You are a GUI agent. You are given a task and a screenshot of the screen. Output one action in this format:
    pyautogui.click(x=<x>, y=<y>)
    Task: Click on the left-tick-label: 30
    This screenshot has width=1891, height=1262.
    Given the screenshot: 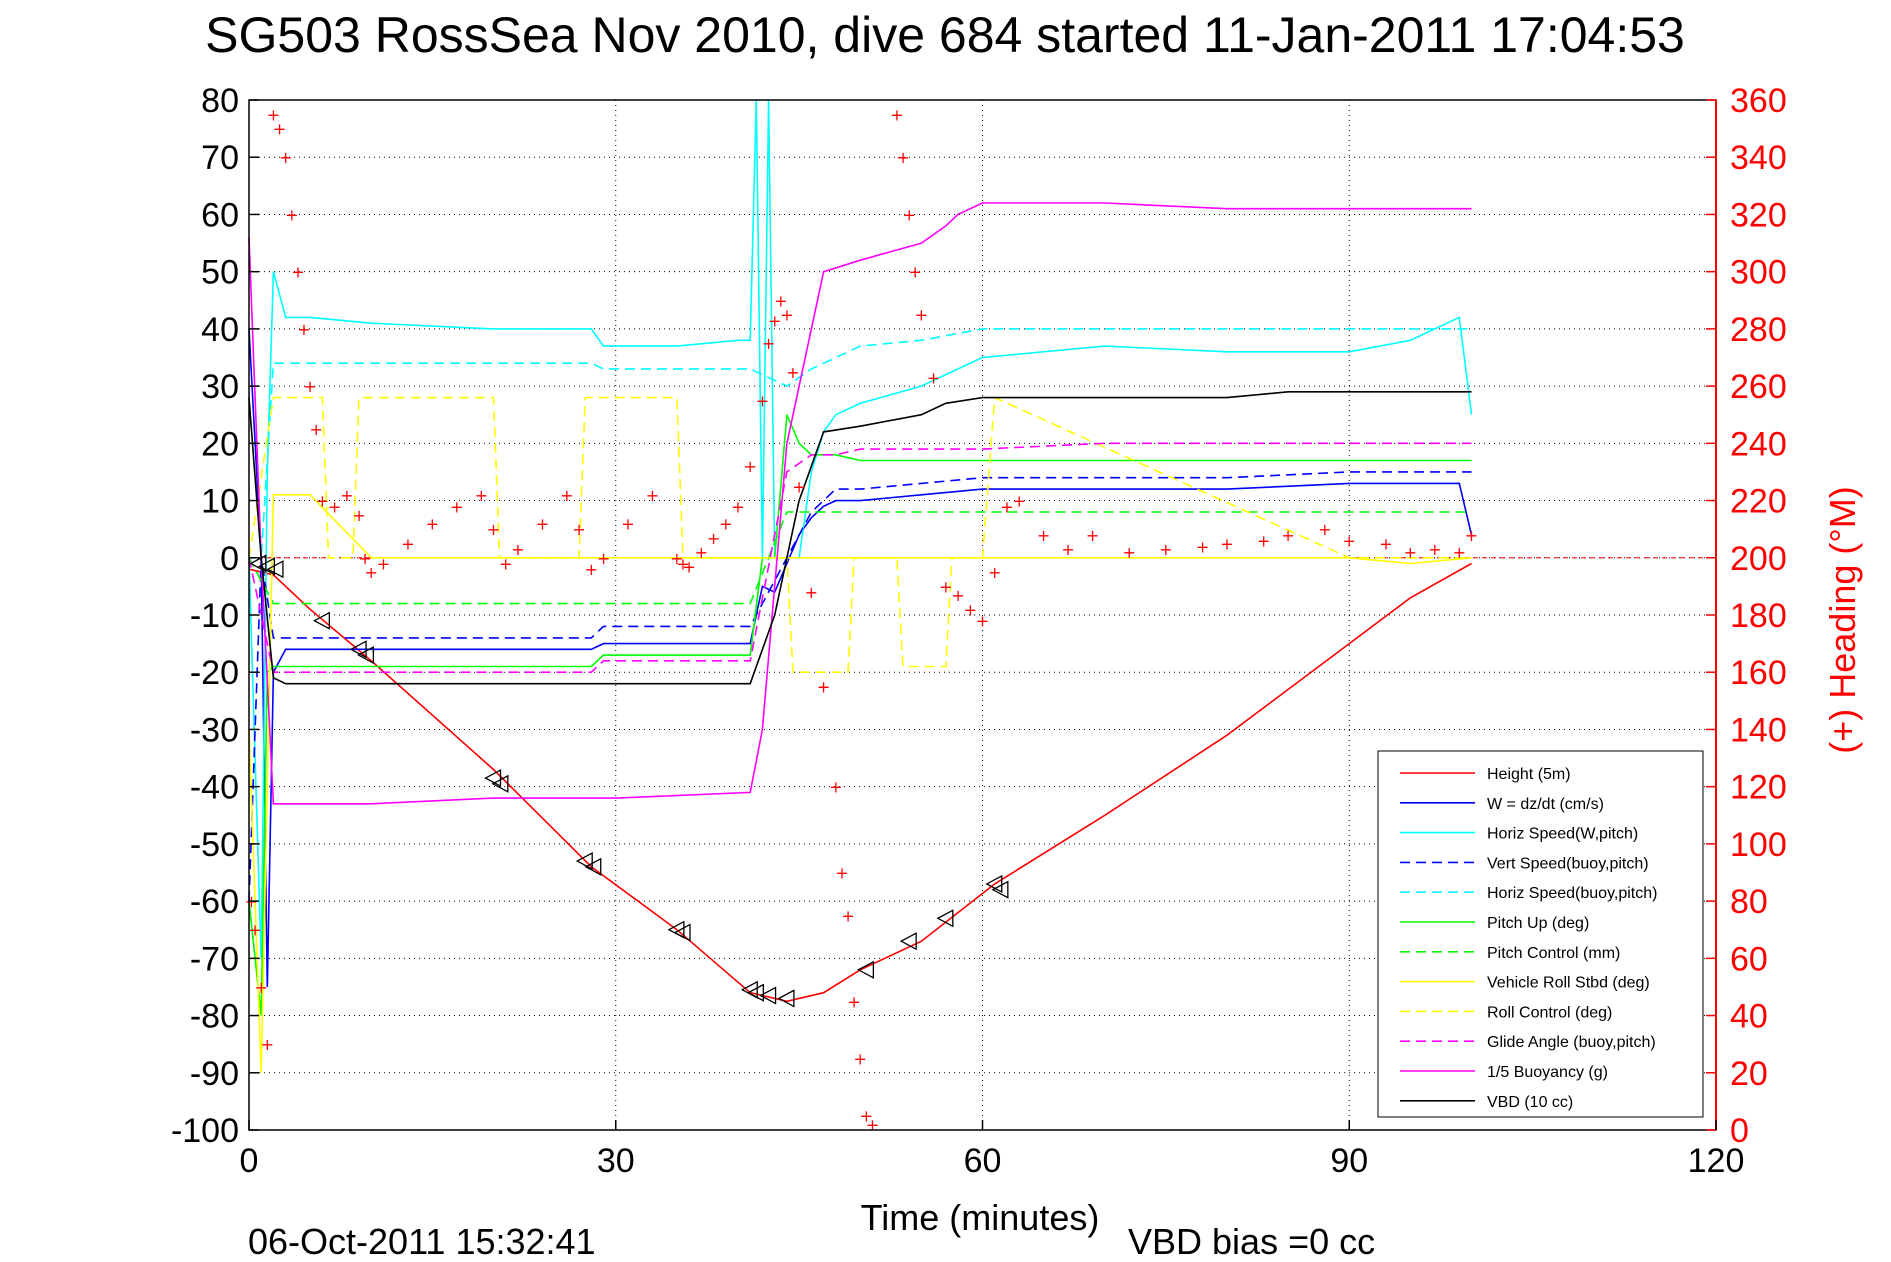 What is the action you would take?
    pyautogui.click(x=220, y=387)
    